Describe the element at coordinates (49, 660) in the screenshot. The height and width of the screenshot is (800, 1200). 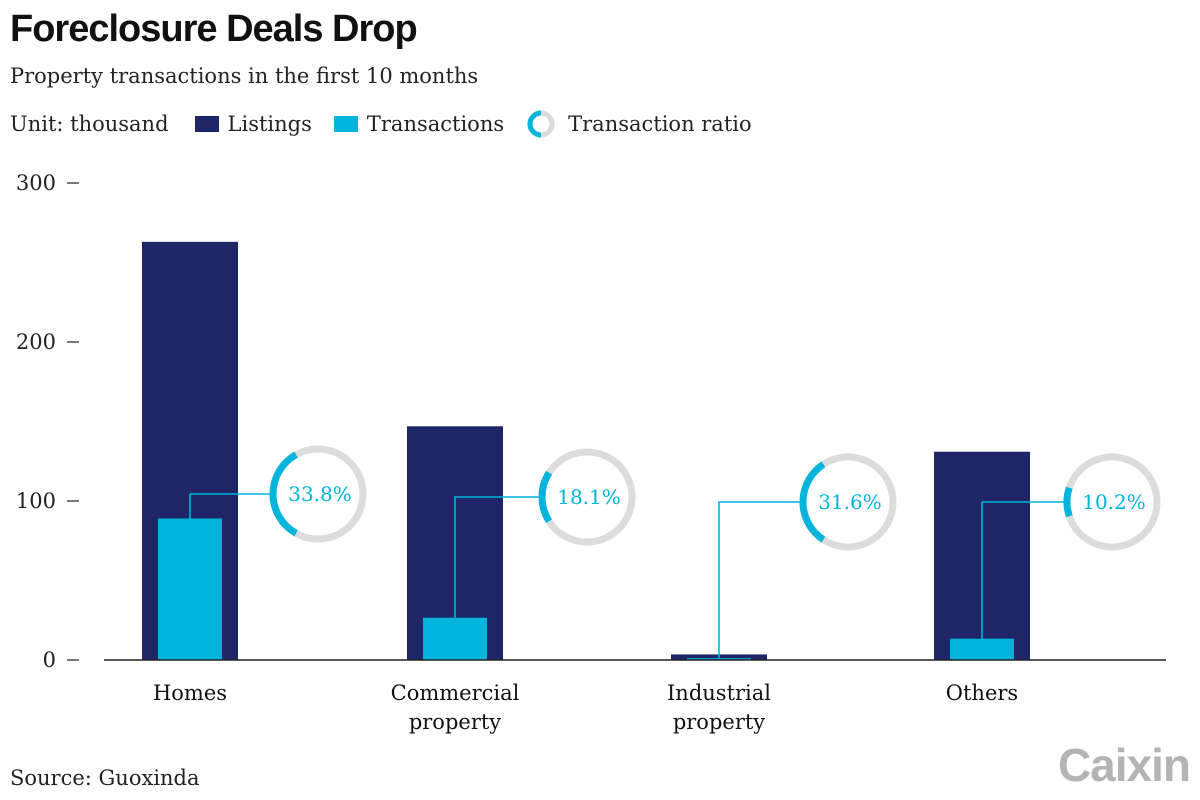
I see `y-tick-label-0: 0` at that location.